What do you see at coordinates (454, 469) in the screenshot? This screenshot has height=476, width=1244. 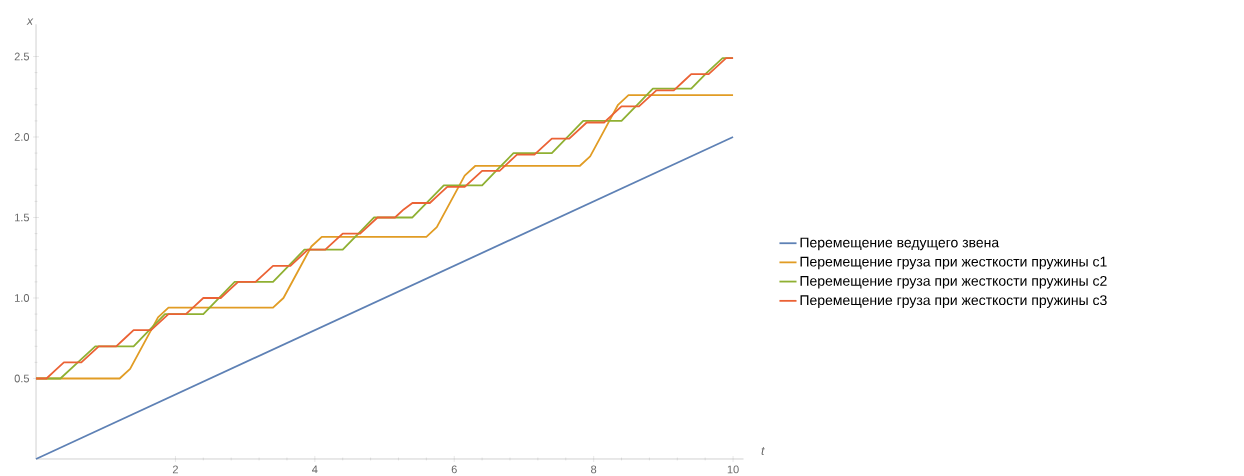 I see `x-tick-label: 6` at bounding box center [454, 469].